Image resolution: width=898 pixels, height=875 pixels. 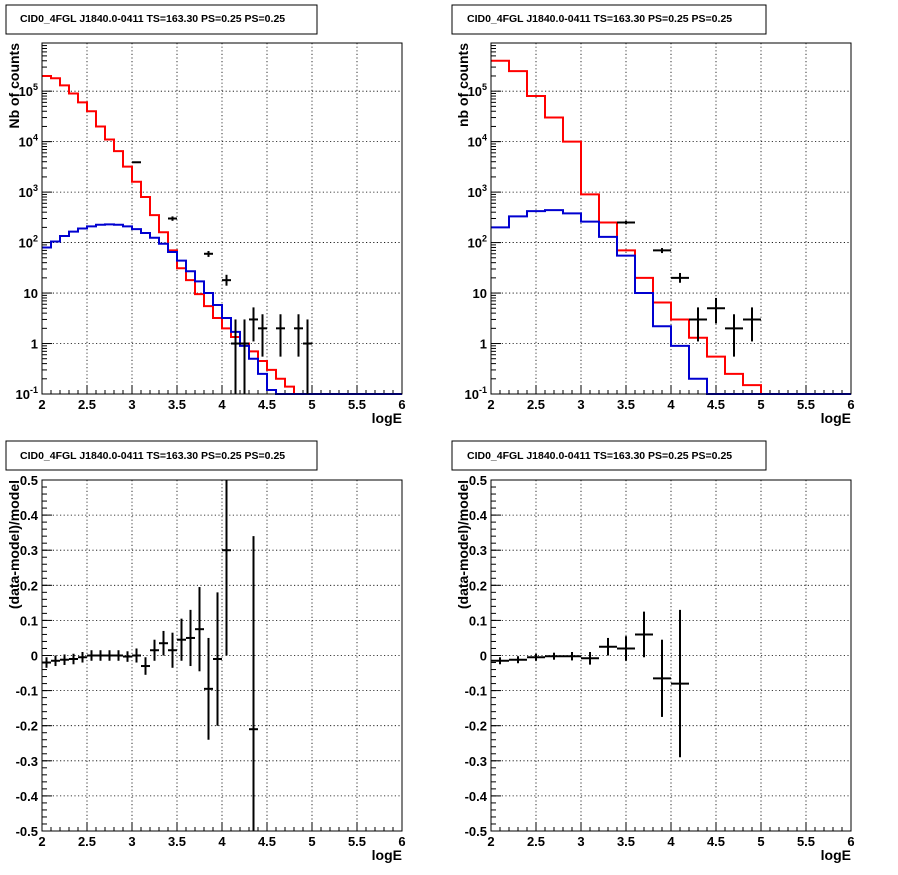 I want to click on y-axis-label: nb of counts, so click(x=463, y=85).